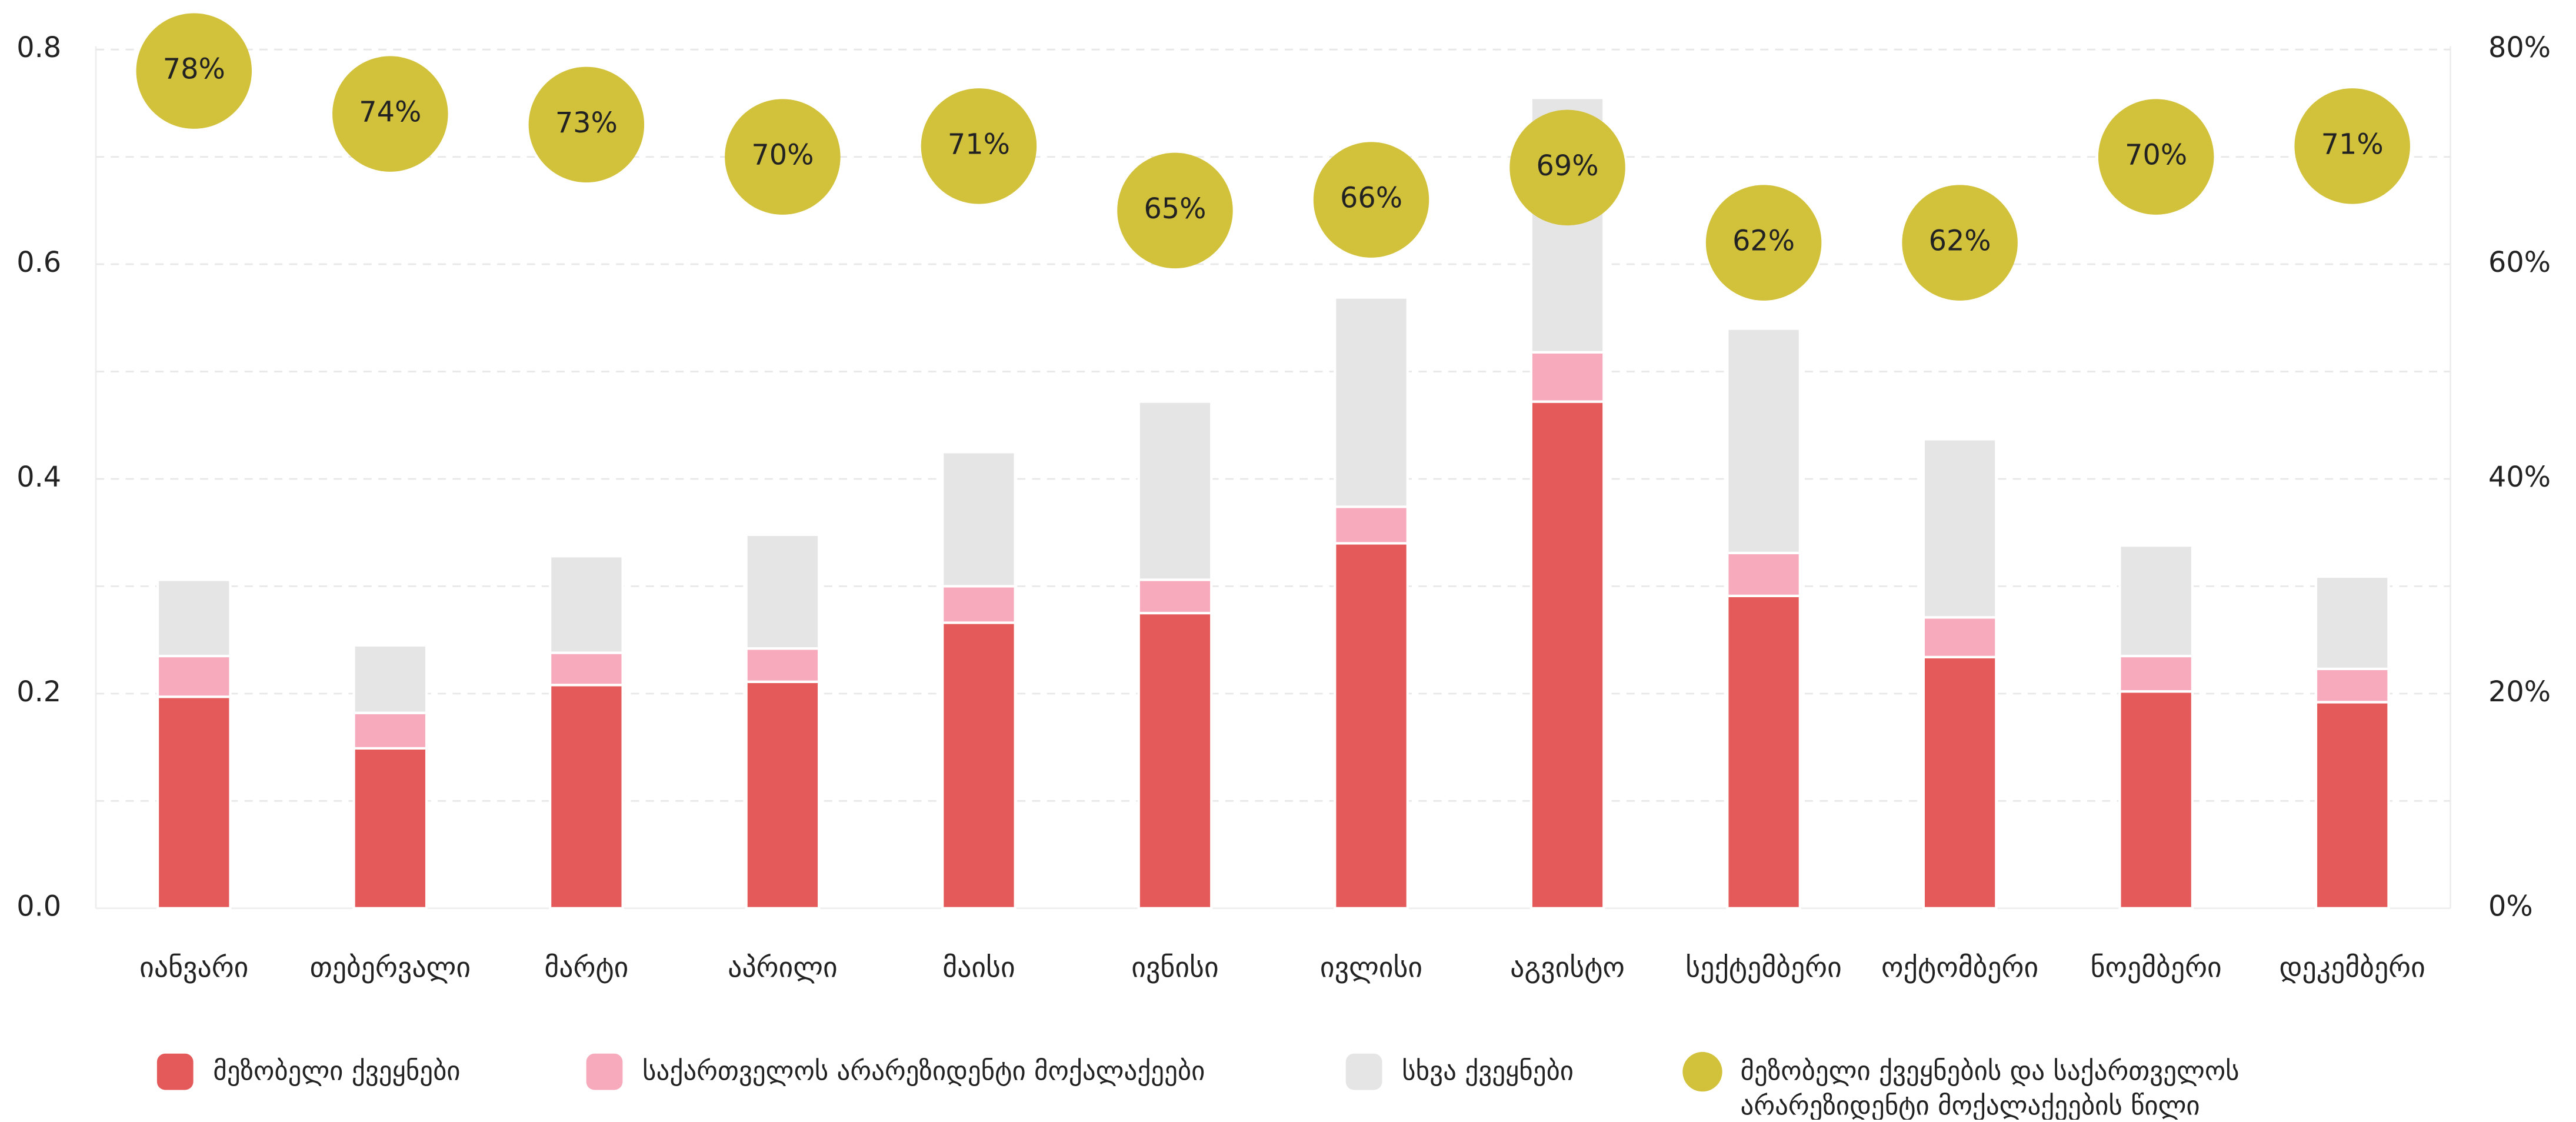 The image size is (2576, 1122). I want to click on legend-item: სხვა ქვეყნები, so click(1488, 1071).